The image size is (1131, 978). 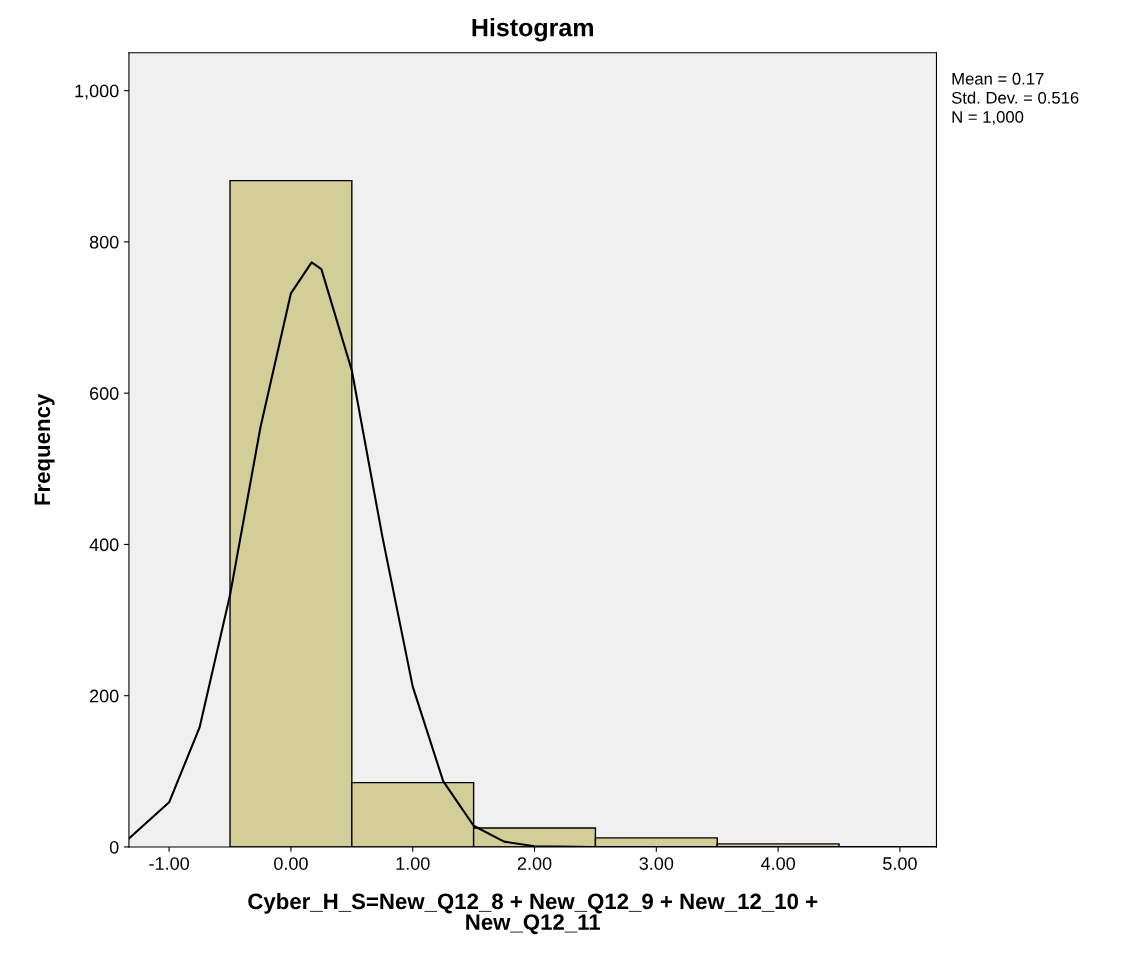 I want to click on y-axis-title: Frequency, so click(x=44, y=449).